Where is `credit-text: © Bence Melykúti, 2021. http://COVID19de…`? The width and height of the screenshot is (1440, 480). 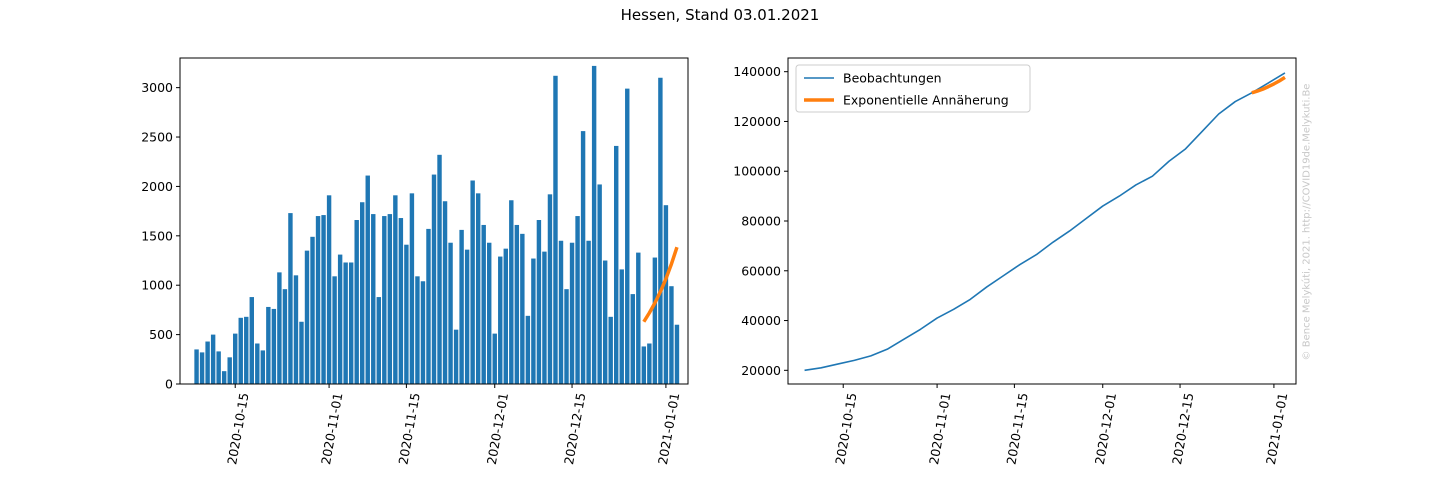 credit-text: © Bence Melykúti, 2021. http://COVID19de… is located at coordinates (1307, 222).